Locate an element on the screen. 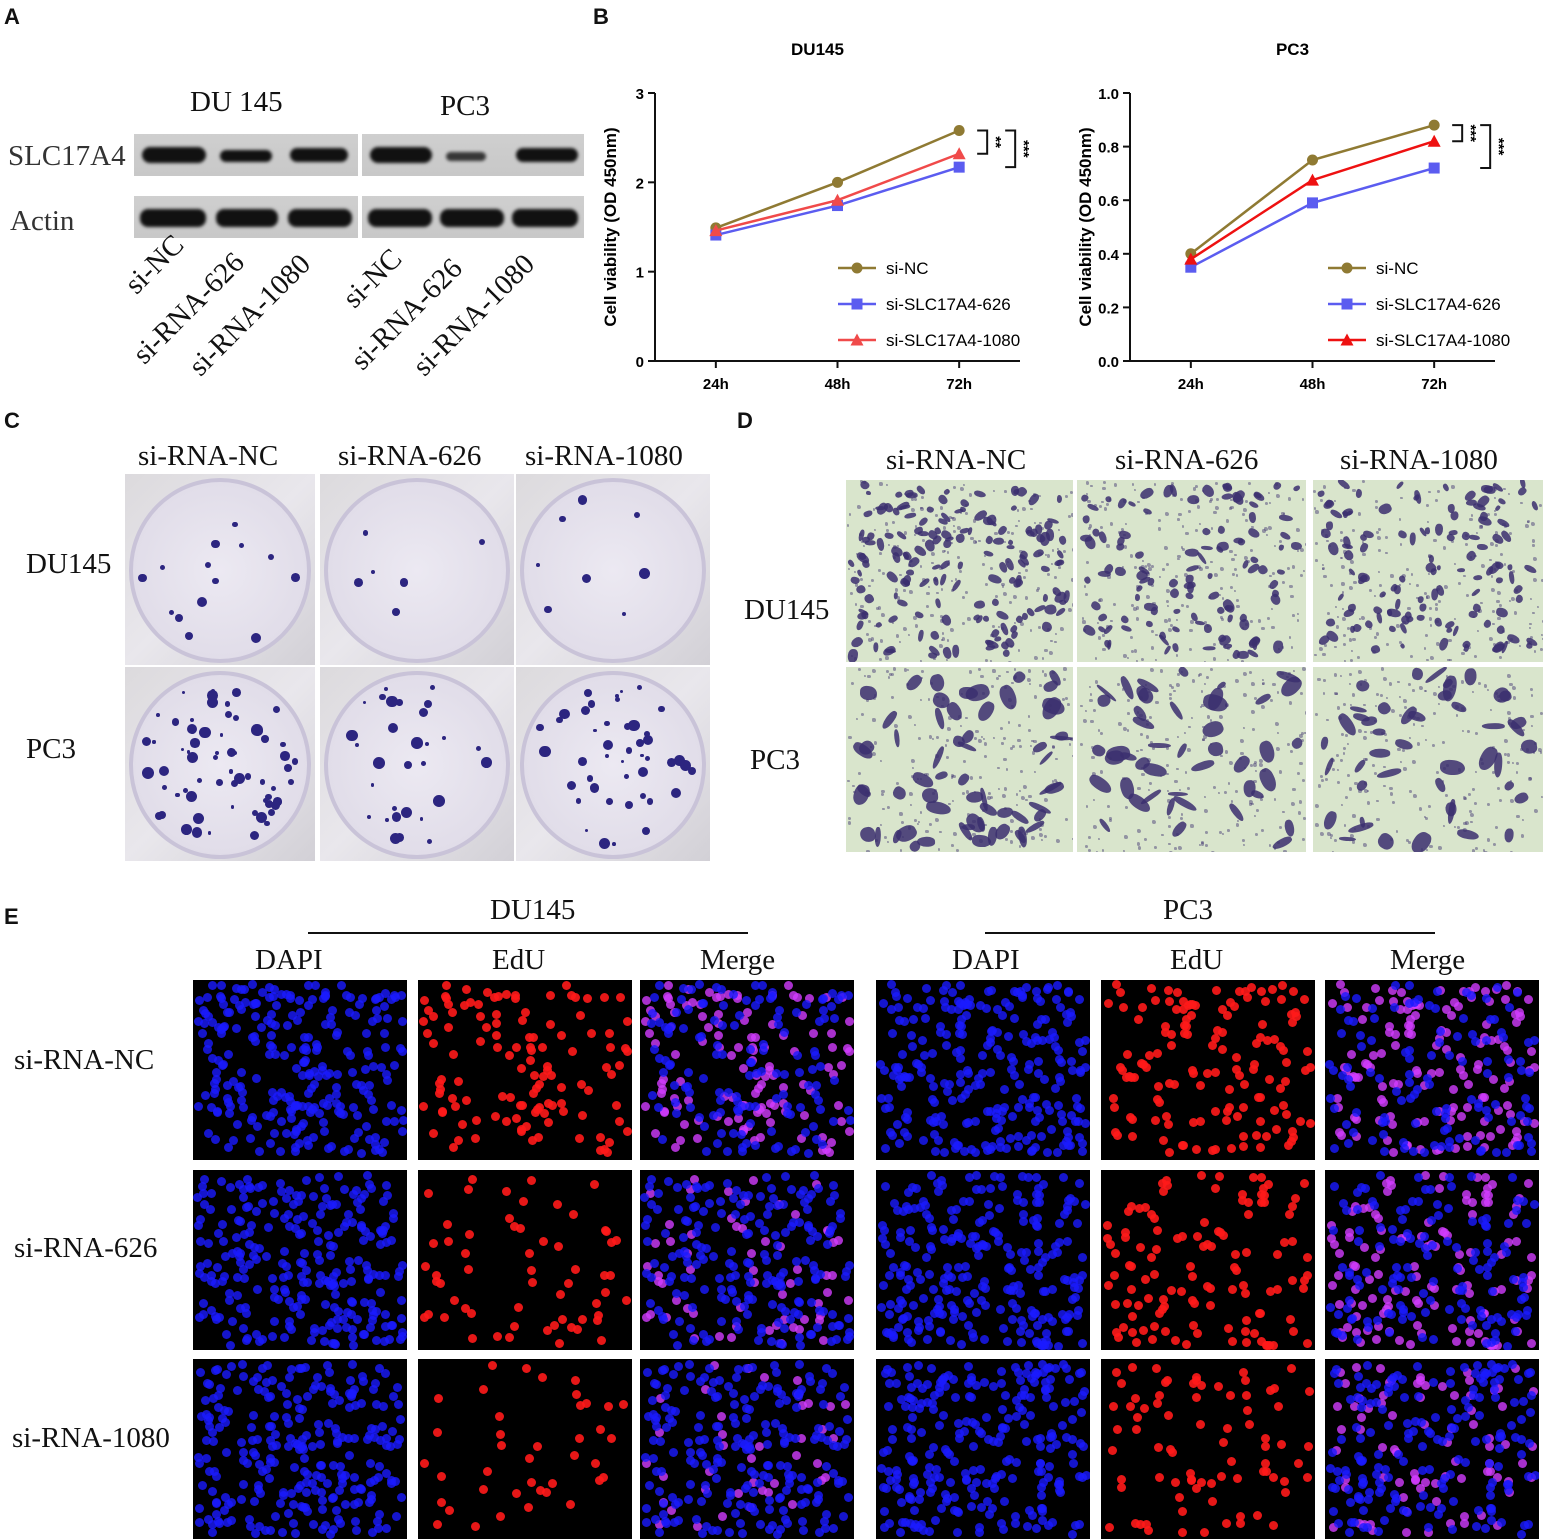  y-tick-label: 3 is located at coordinates (640, 94).